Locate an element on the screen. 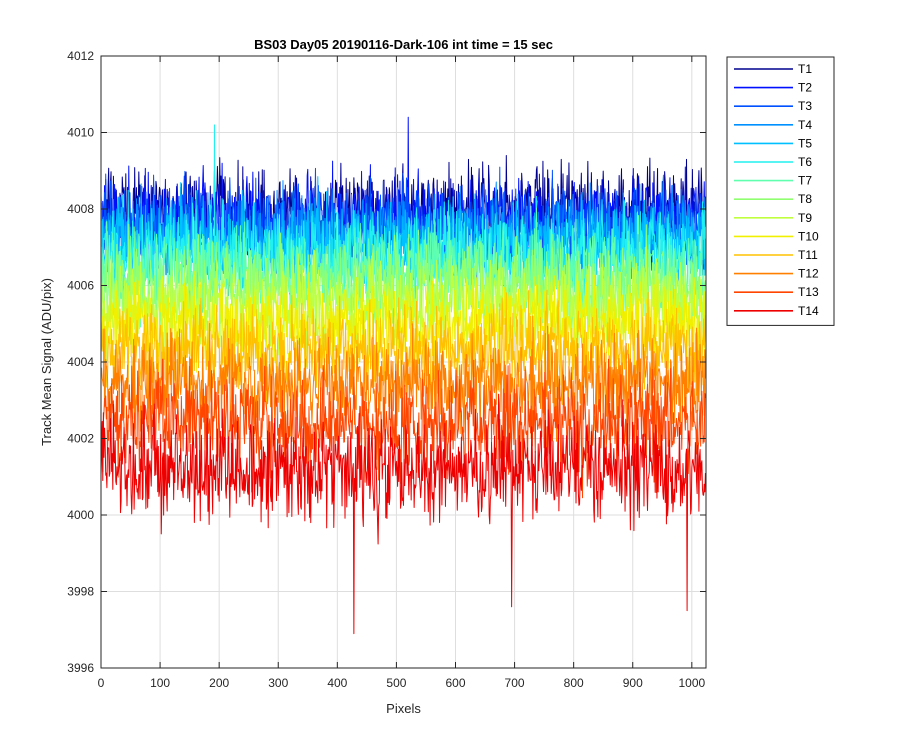  legend: T1 T2 T3 T4 T5 T6 T7 T8 T9 T10 T11 T12 T13 T14 is located at coordinates (780, 191).